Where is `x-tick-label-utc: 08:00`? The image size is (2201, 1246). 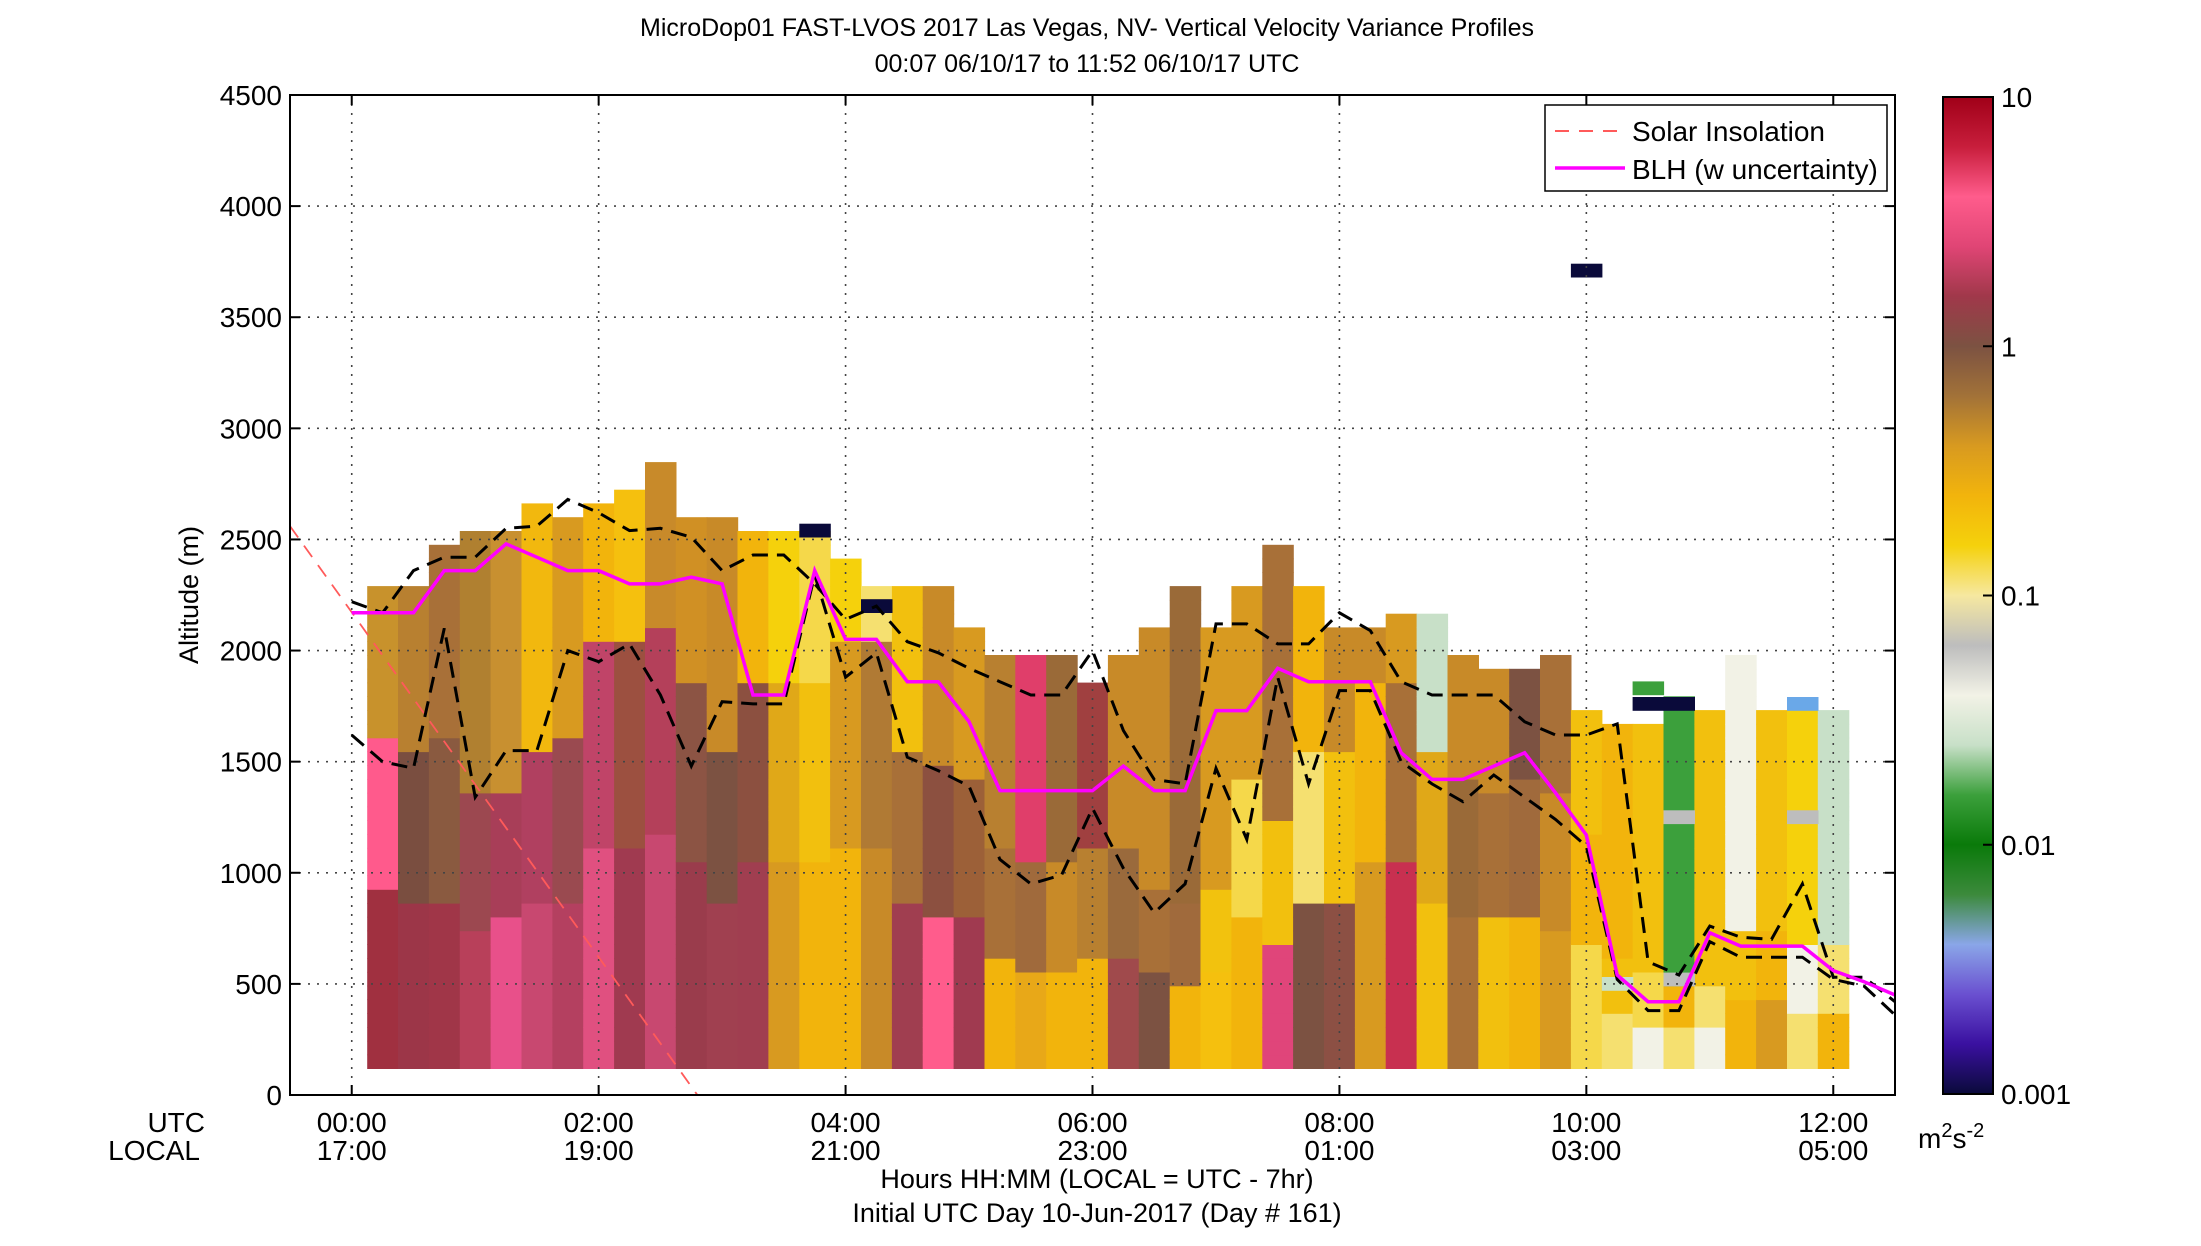 x-tick-label-utc: 08:00 is located at coordinates (1339, 1122).